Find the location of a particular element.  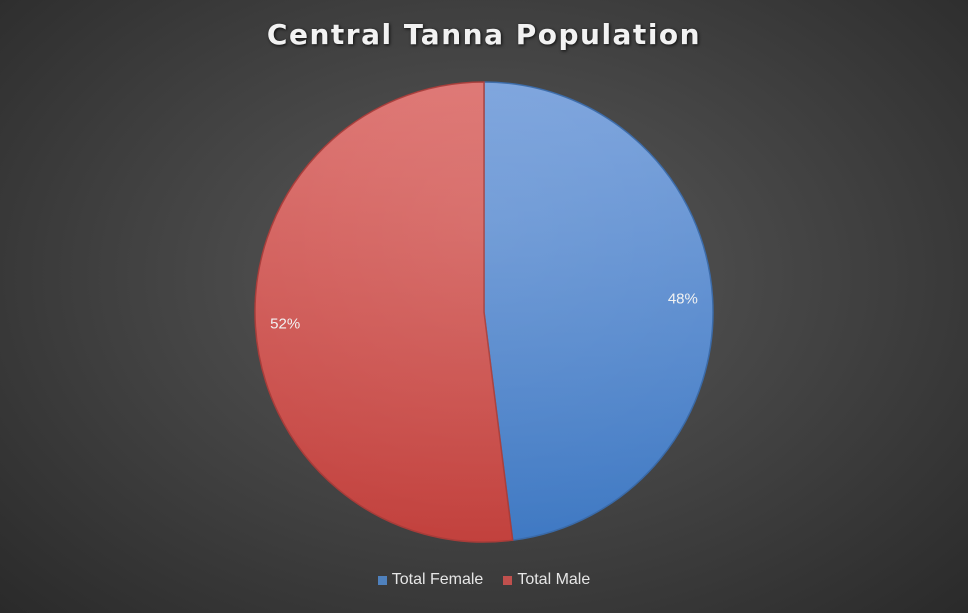

legend-label-male: Total Male is located at coordinates (554, 579).